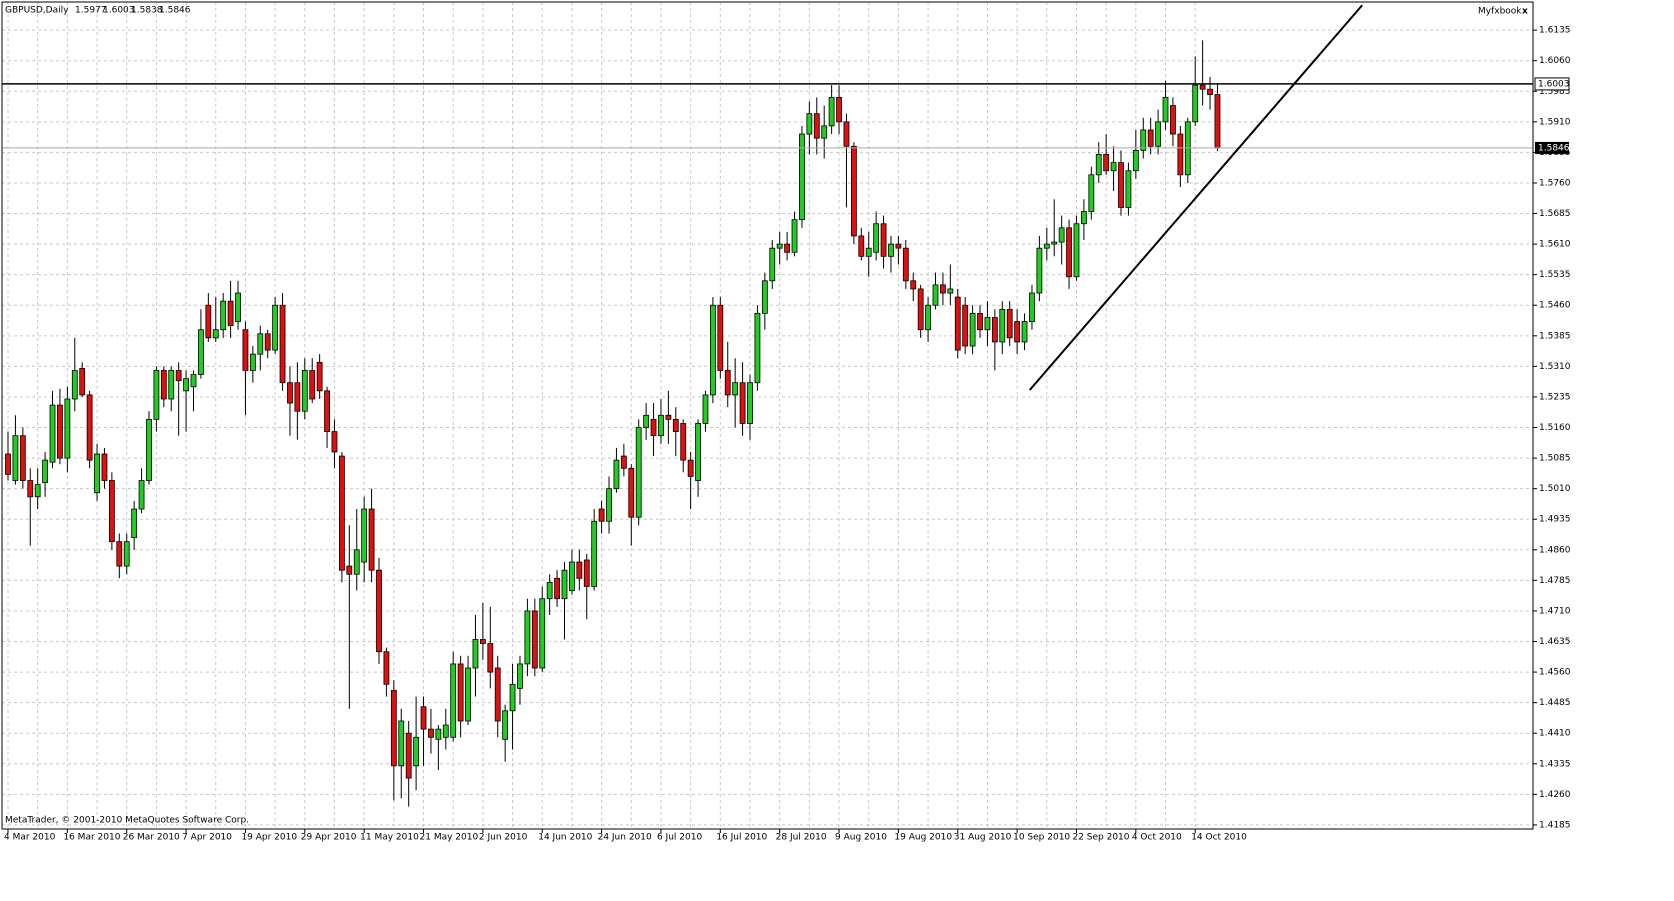 The width and height of the screenshot is (1674, 901). What do you see at coordinates (1555, 520) in the screenshot?
I see `y-tick-label: 1.4935` at bounding box center [1555, 520].